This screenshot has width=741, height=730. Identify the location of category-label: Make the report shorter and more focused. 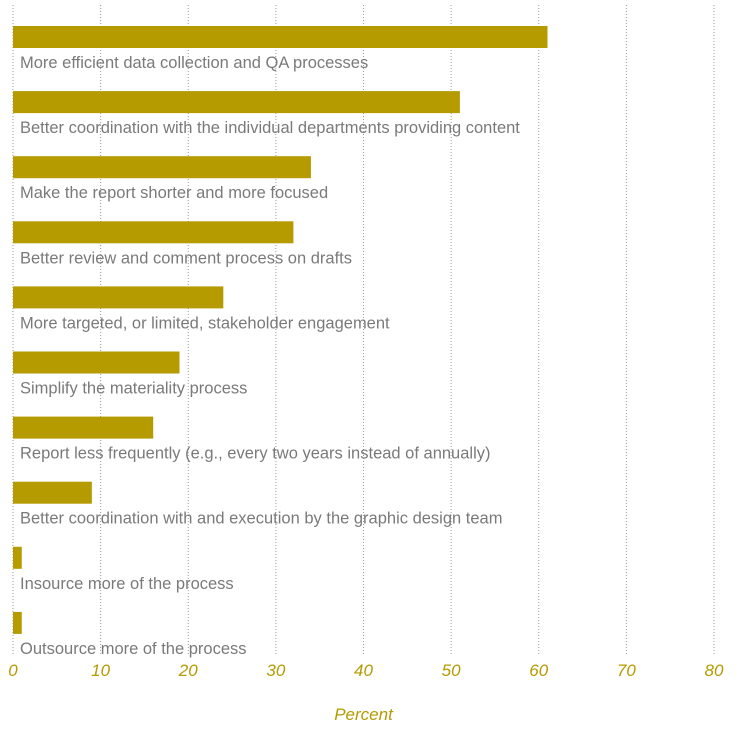
(174, 193).